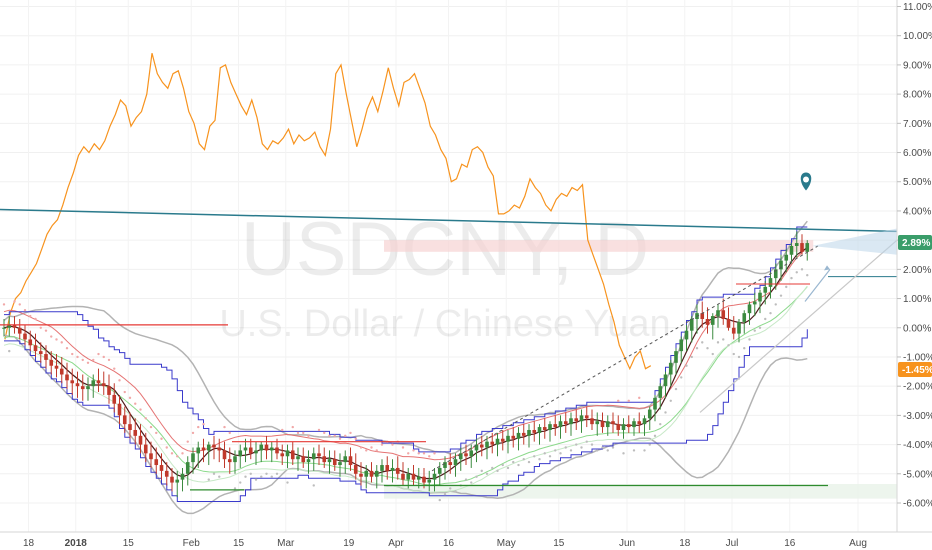  What do you see at coordinates (827, 268) in the screenshot?
I see `arrow-head` at bounding box center [827, 268].